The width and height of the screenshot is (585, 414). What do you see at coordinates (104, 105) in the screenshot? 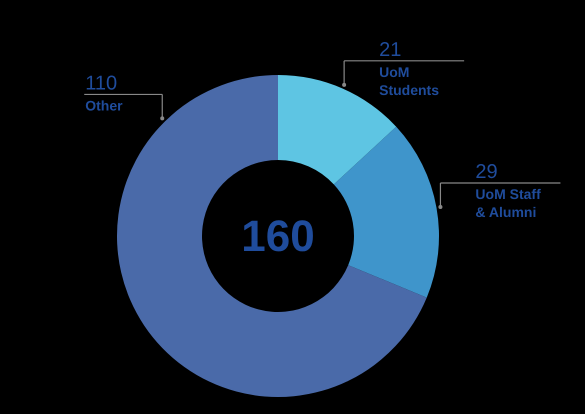
I see `slice-label: Other` at bounding box center [104, 105].